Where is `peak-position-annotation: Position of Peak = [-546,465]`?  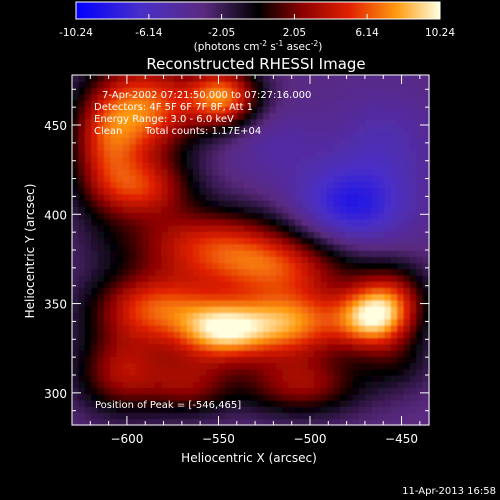
peak-position-annotation: Position of Peak = [-546,465] is located at coordinates (168, 405).